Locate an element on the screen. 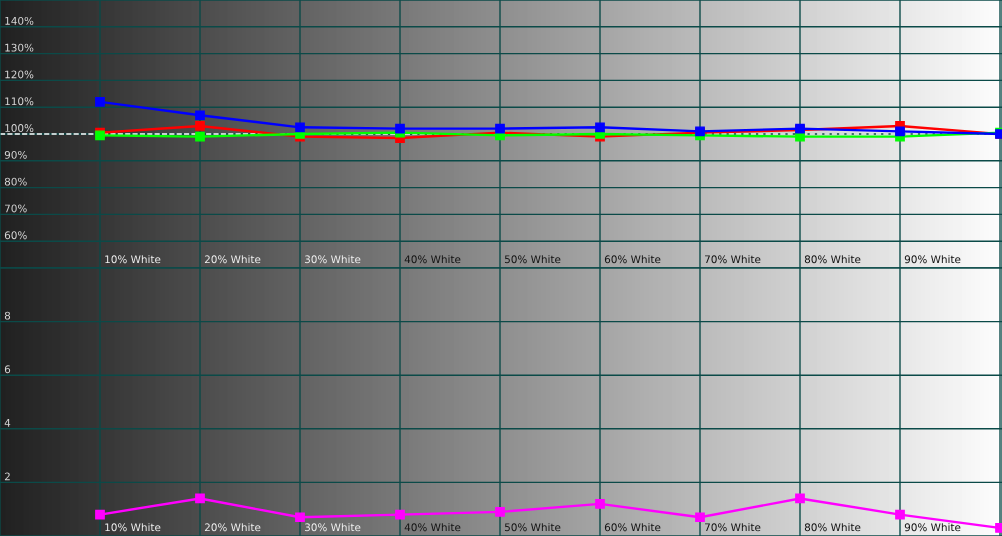 This screenshot has height=536, width=1002. y-tick-label: 120% is located at coordinates (19, 74).